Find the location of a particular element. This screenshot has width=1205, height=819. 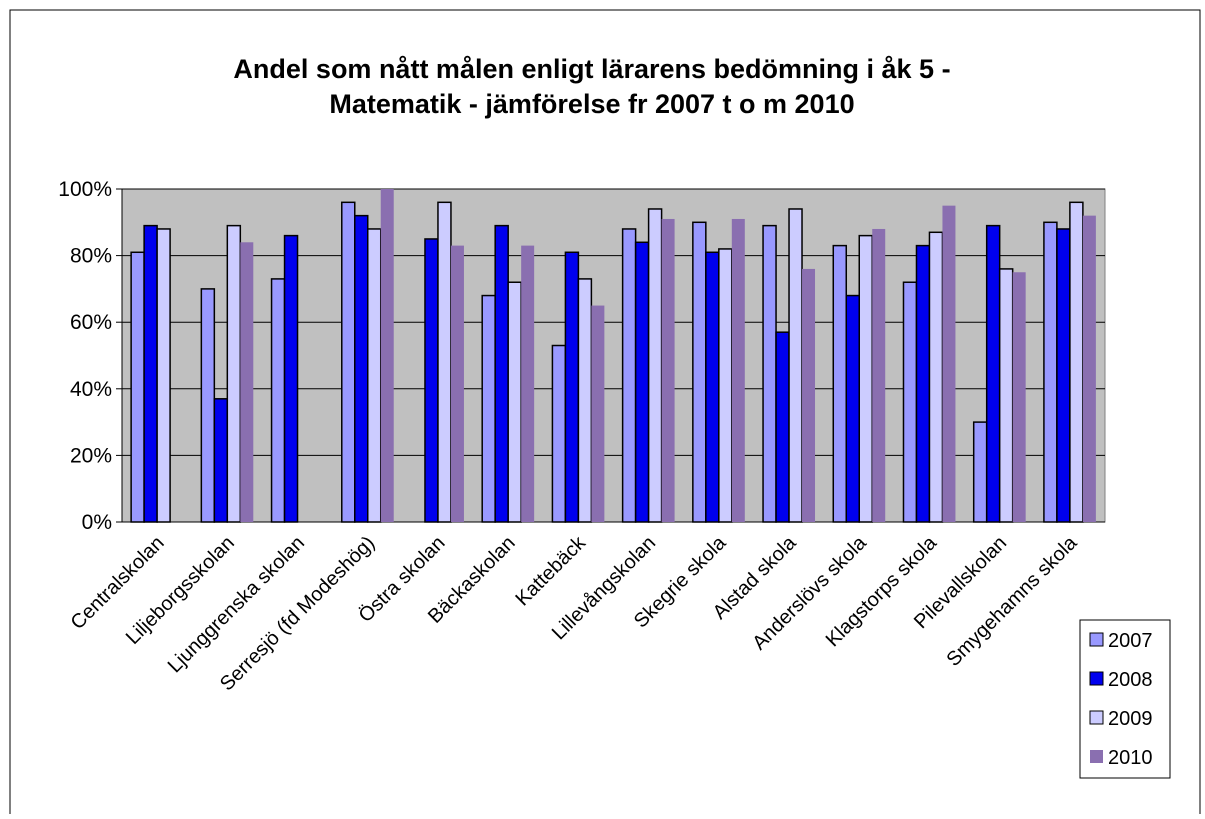

legend-label: 2009 is located at coordinates (1130, 719).